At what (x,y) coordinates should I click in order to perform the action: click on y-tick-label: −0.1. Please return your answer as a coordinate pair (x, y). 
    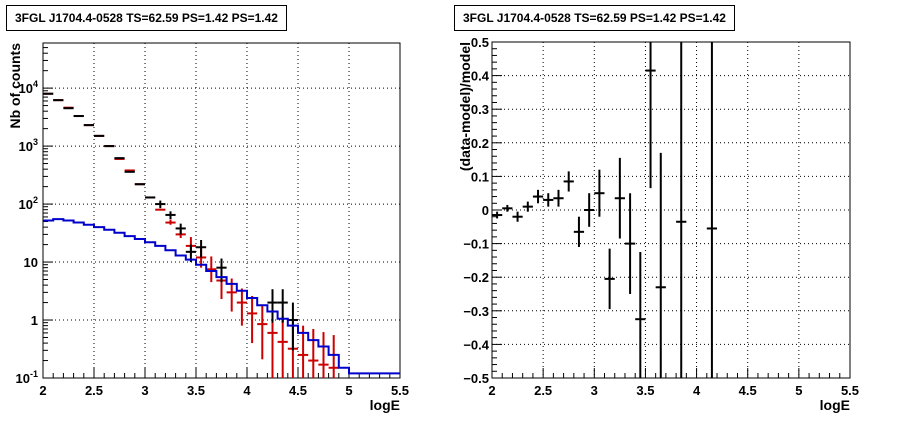
    Looking at the image, I should click on (476, 244).